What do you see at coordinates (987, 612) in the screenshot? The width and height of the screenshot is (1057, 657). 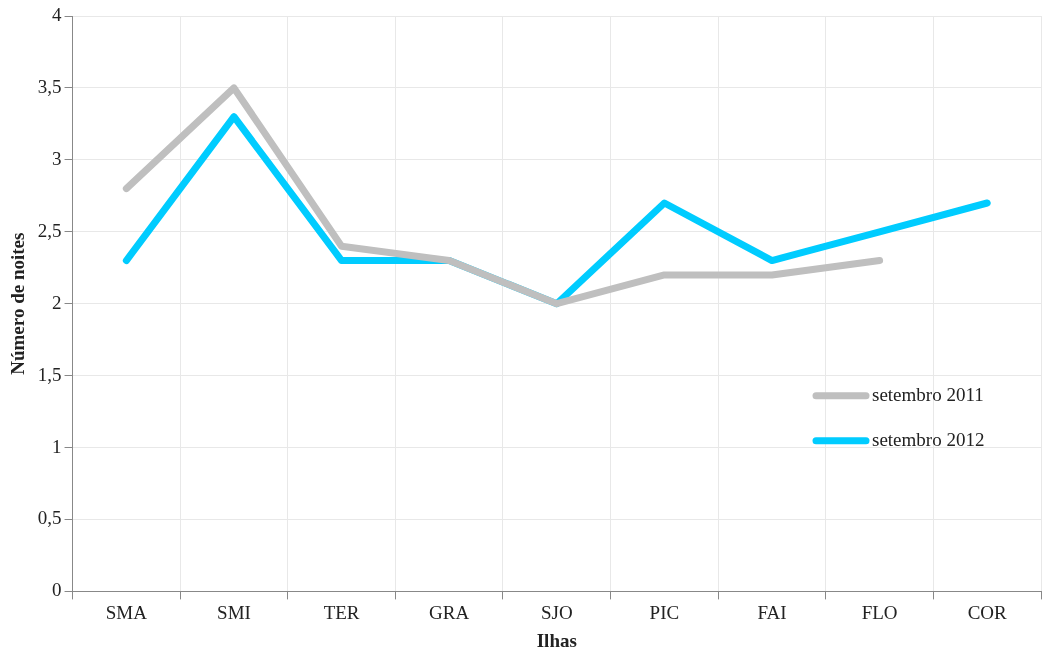 I see `x-tick-label: COR` at bounding box center [987, 612].